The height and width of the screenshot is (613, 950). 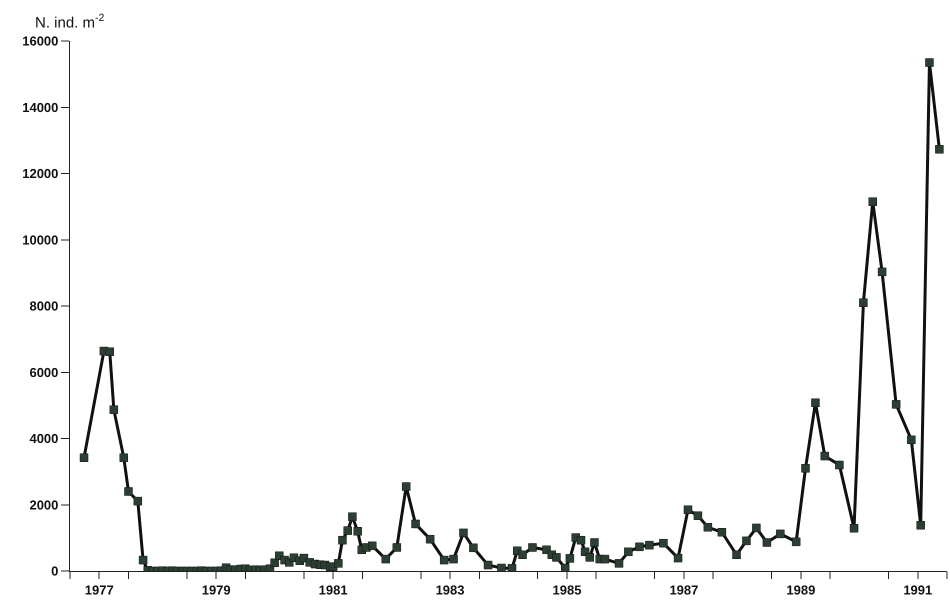 What do you see at coordinates (43, 438) in the screenshot?
I see `y-tick-label: 4000` at bounding box center [43, 438].